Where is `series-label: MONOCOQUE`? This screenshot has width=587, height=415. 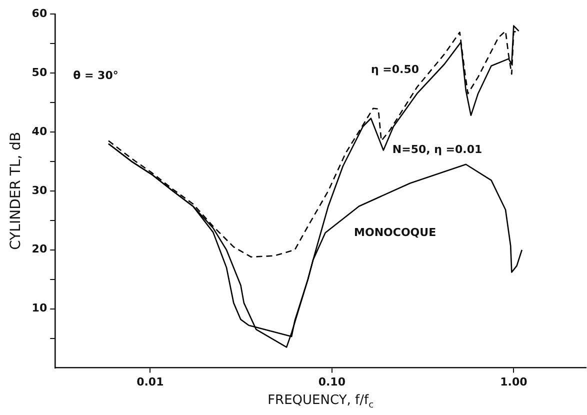
series-label: MONOCOQUE is located at coordinates (395, 233).